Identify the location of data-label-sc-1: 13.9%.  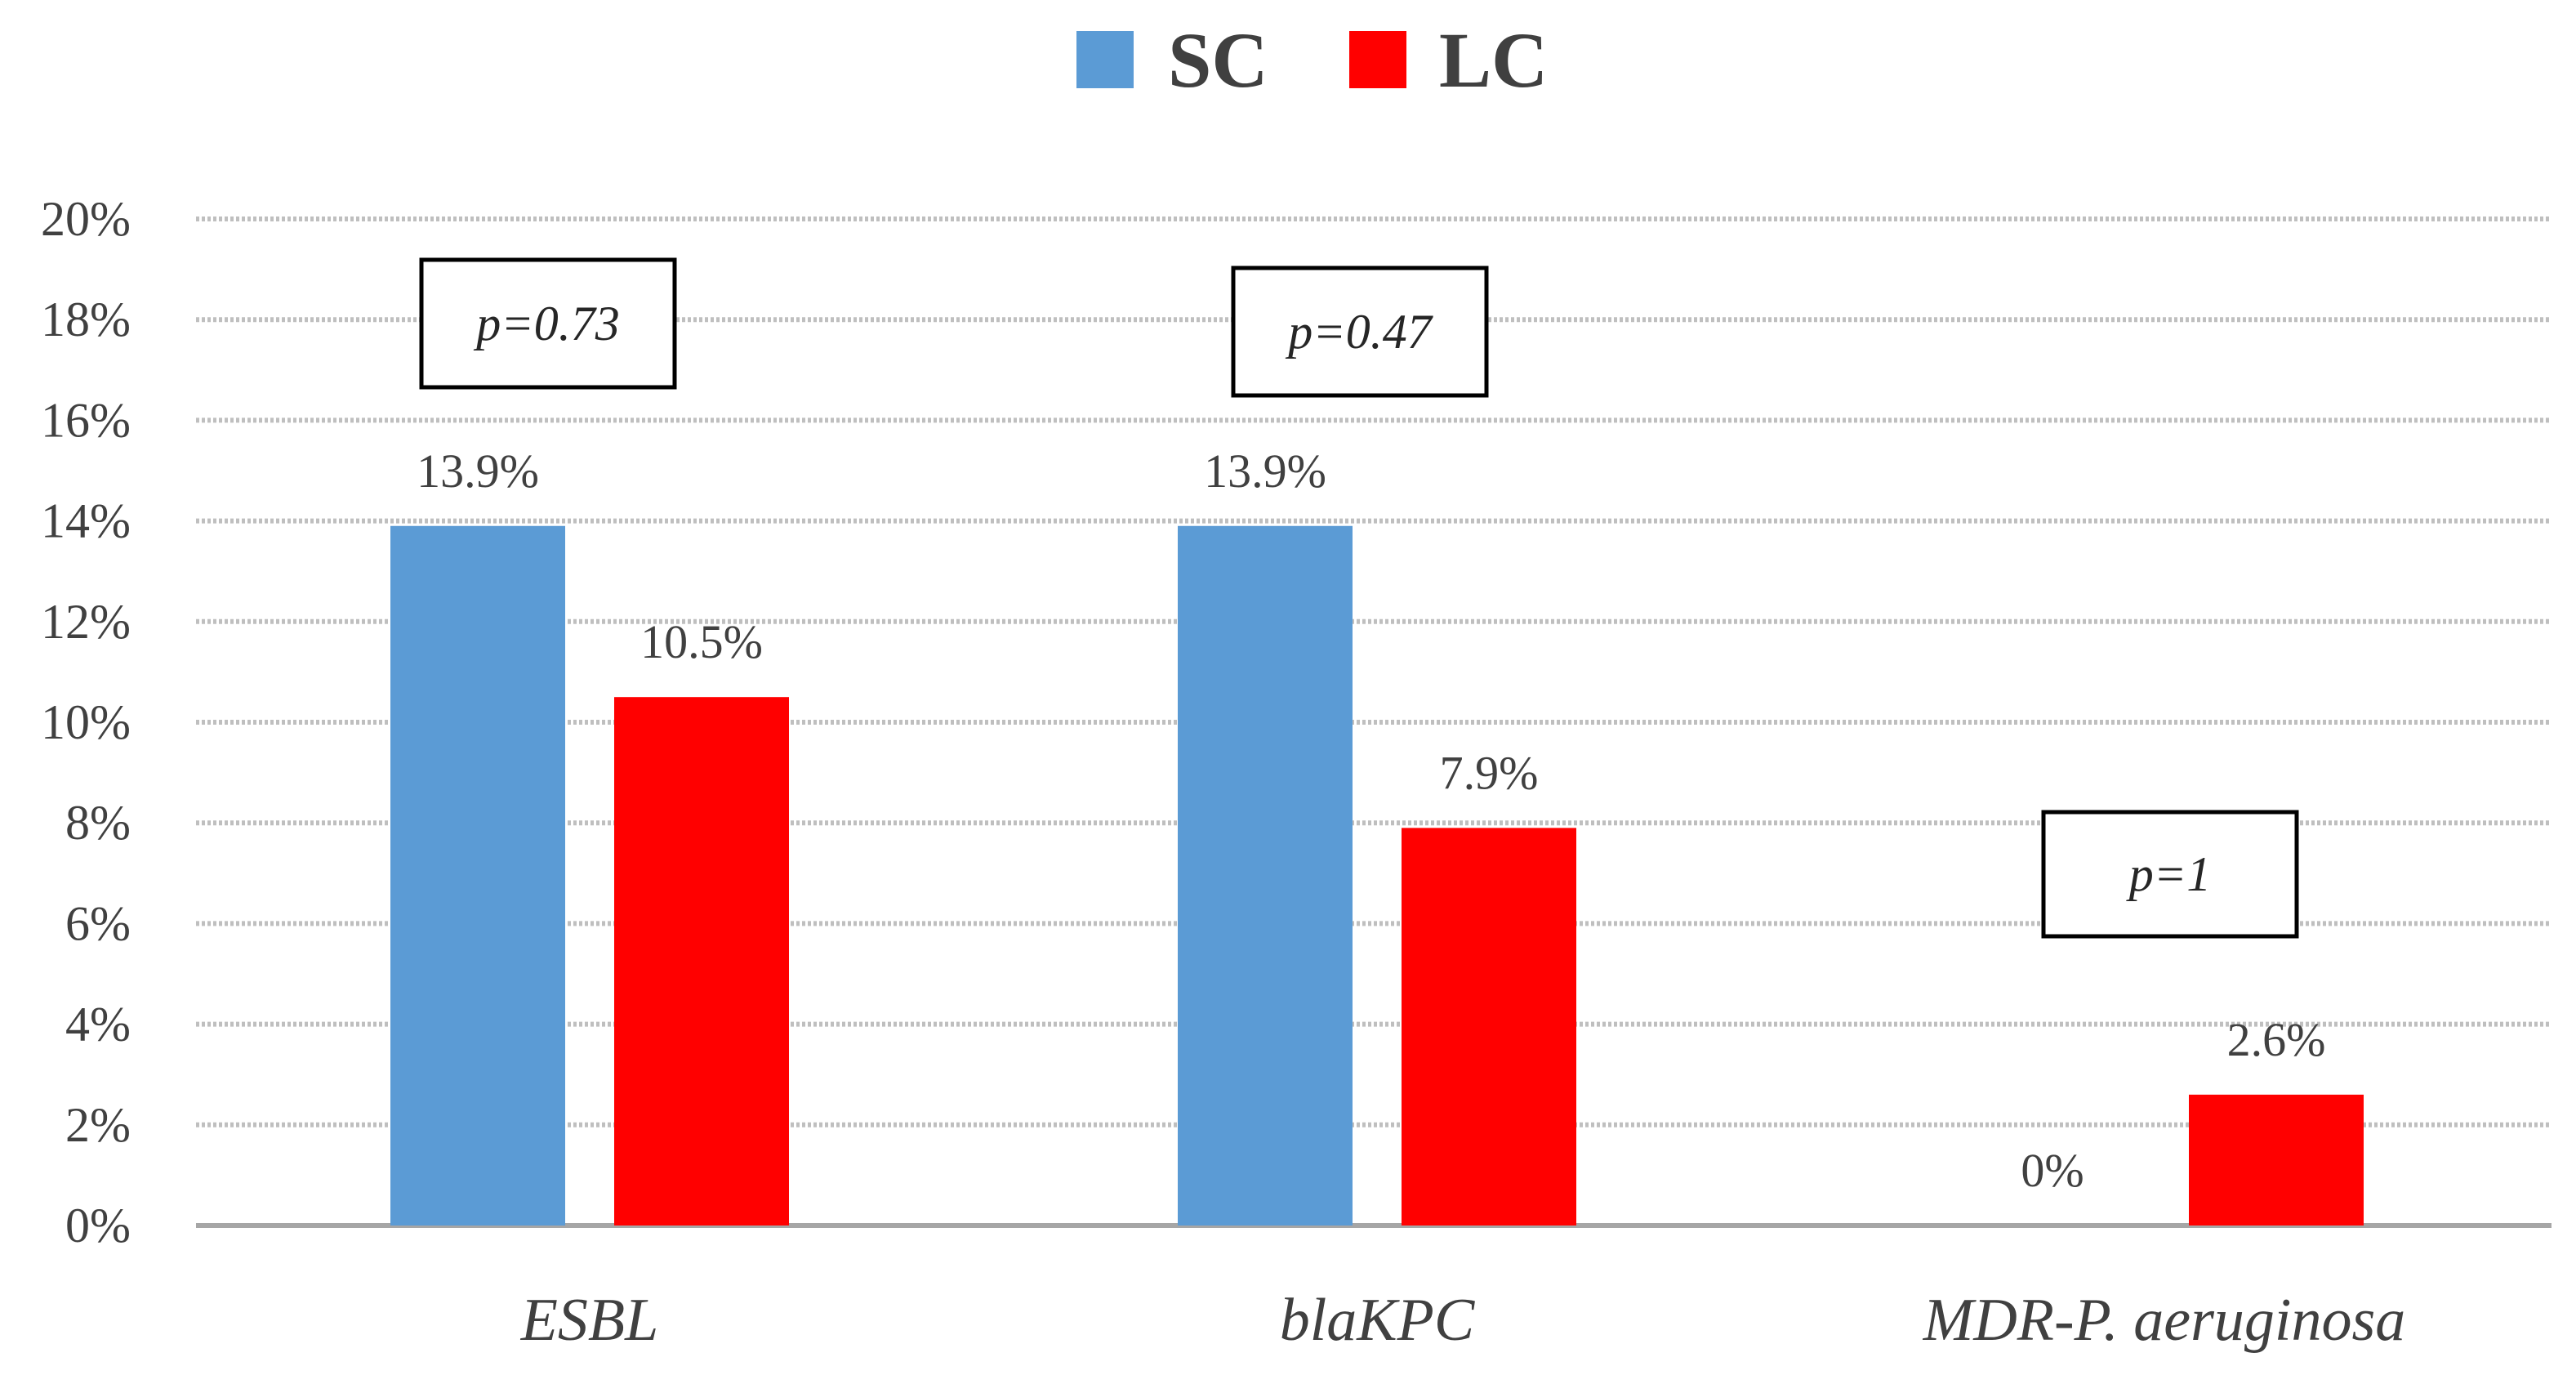
(1265, 471).